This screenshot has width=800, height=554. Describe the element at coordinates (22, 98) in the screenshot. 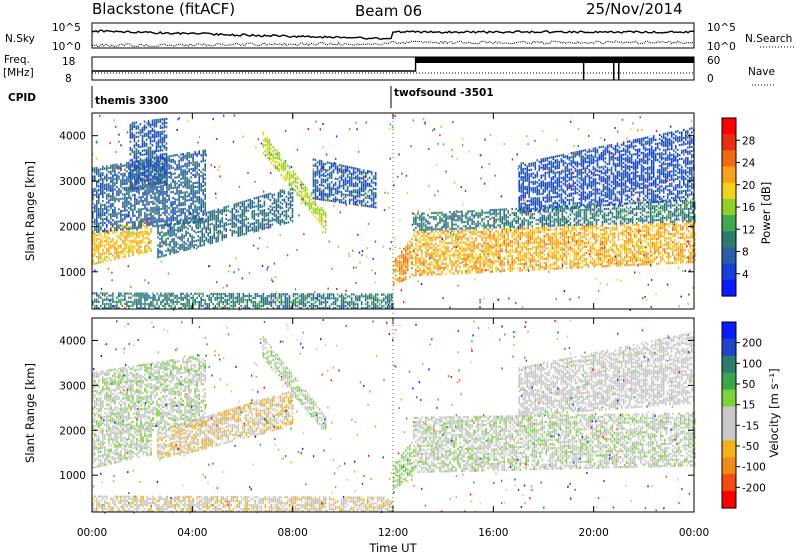

I see `cpid-label: CPID` at that location.